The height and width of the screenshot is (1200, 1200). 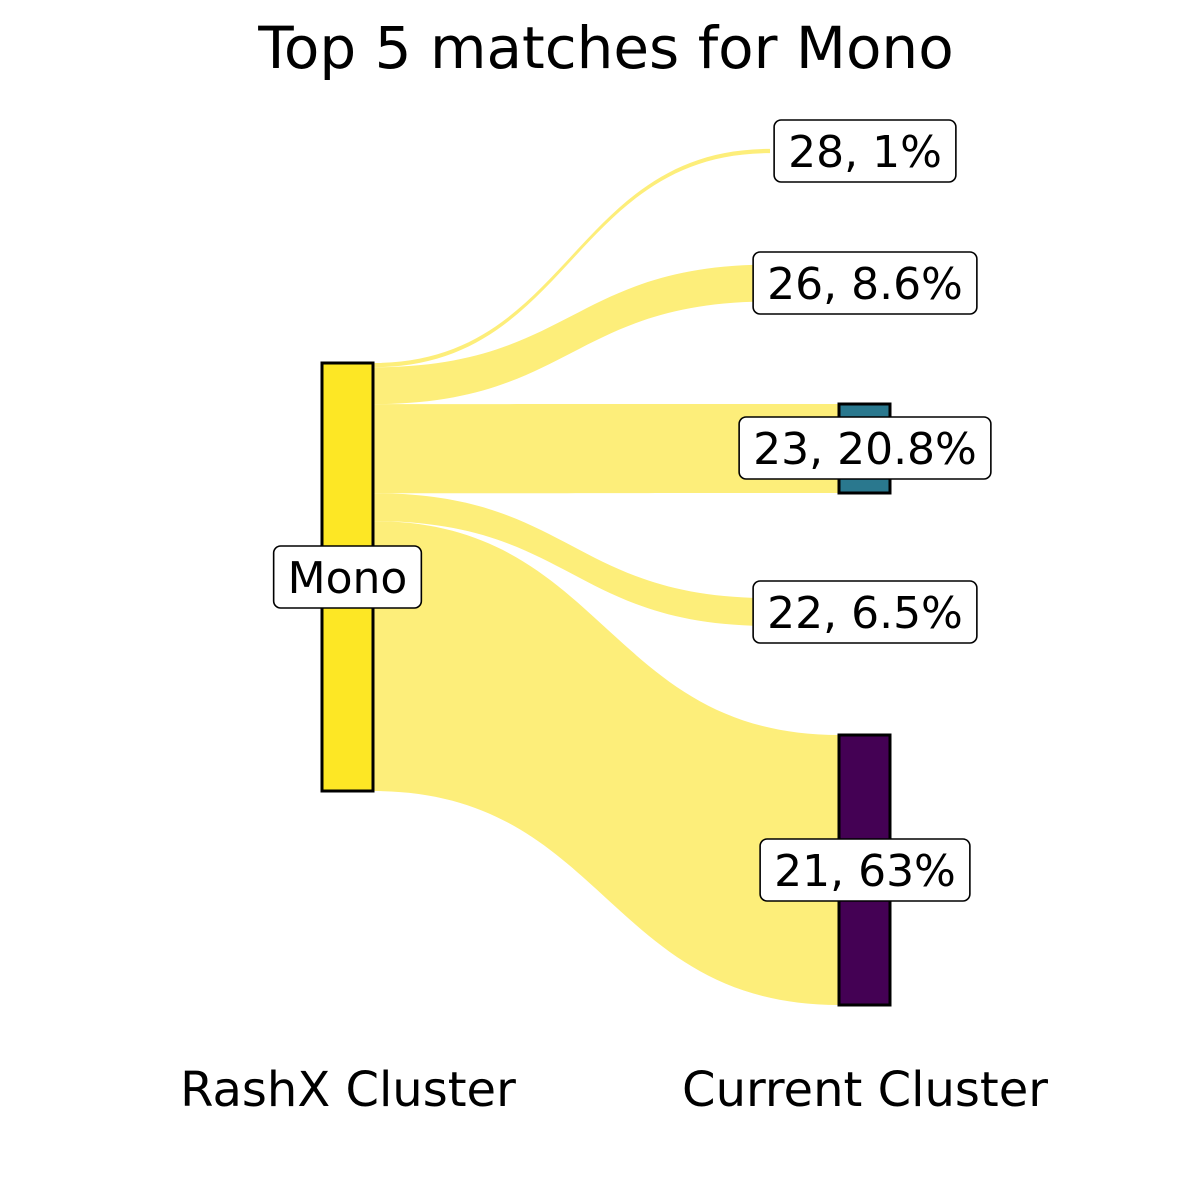 I want to click on svg-text: 21, 63%, so click(x=865, y=871).